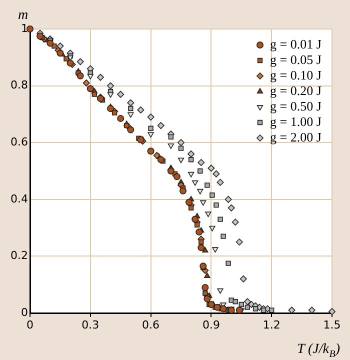 This screenshot has width=350, height=360. Describe the element at coordinates (23, 15) in the screenshot. I see `y-axis-title: m` at that location.